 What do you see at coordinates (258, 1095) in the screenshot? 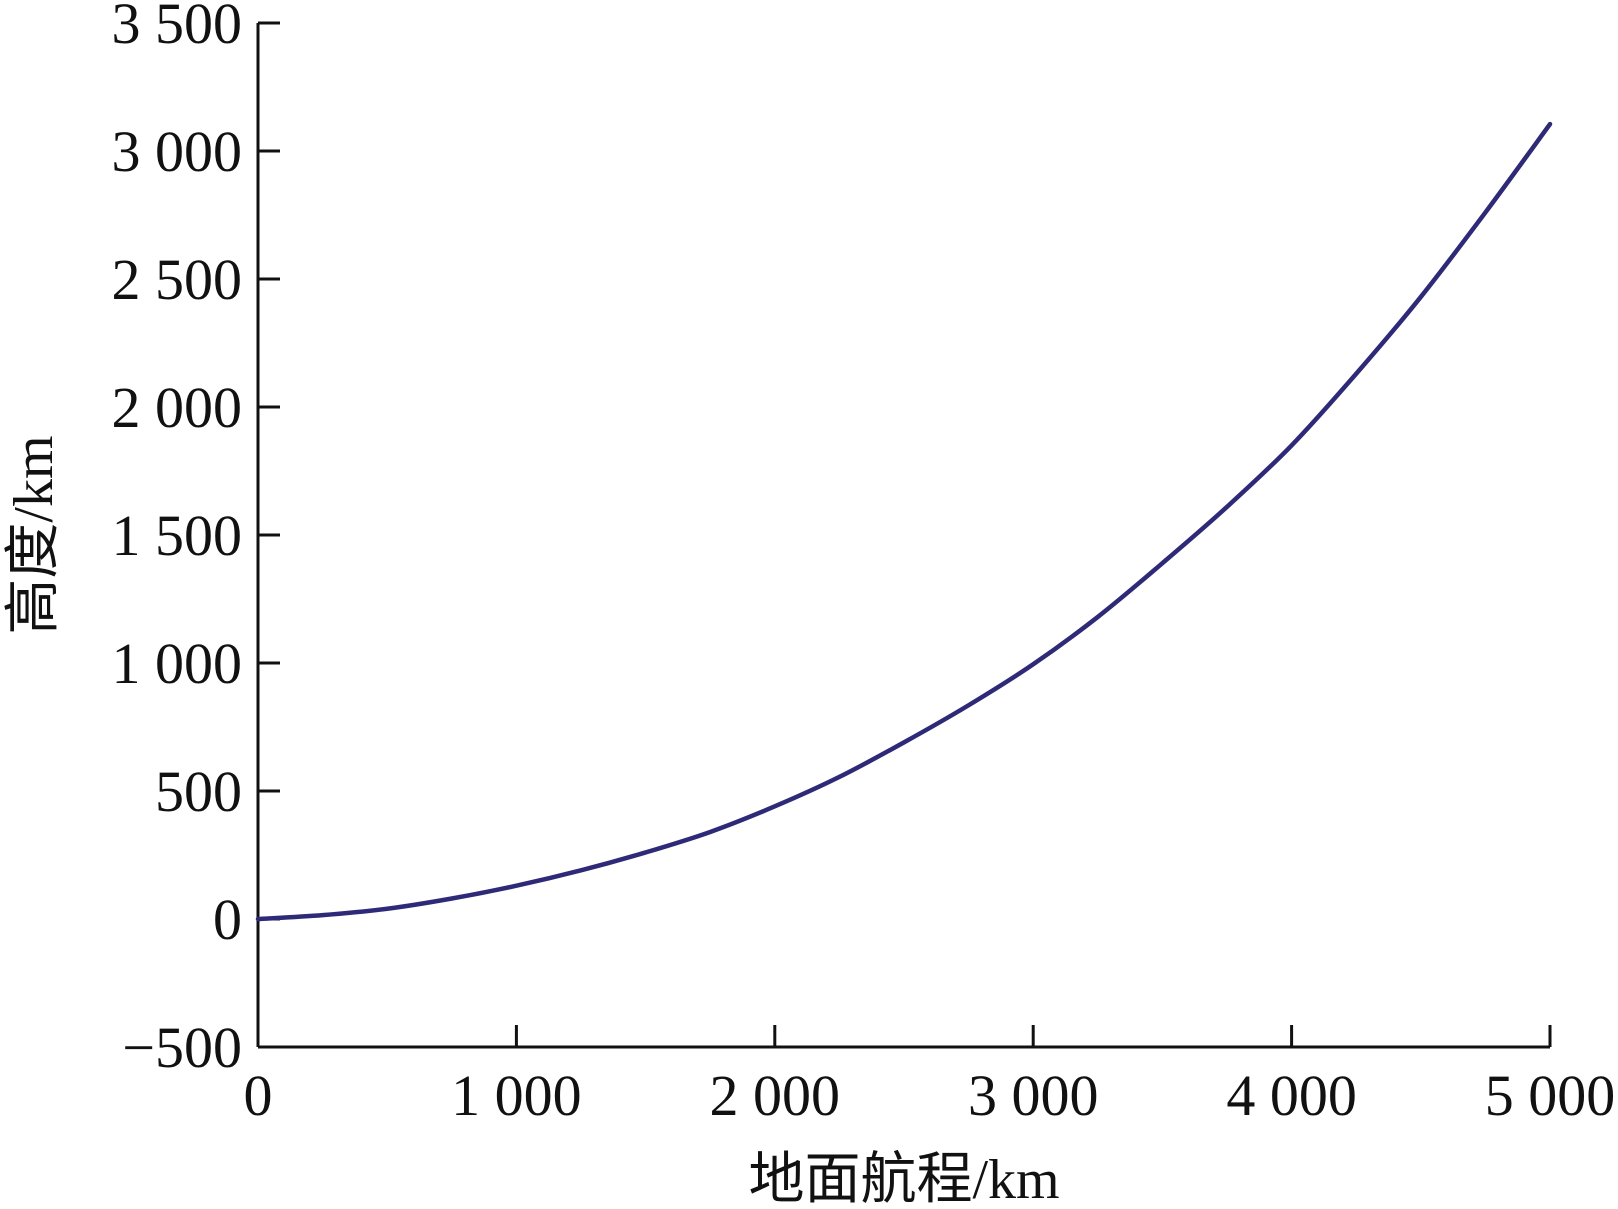
I see `x-tick-label: 0` at bounding box center [258, 1095].